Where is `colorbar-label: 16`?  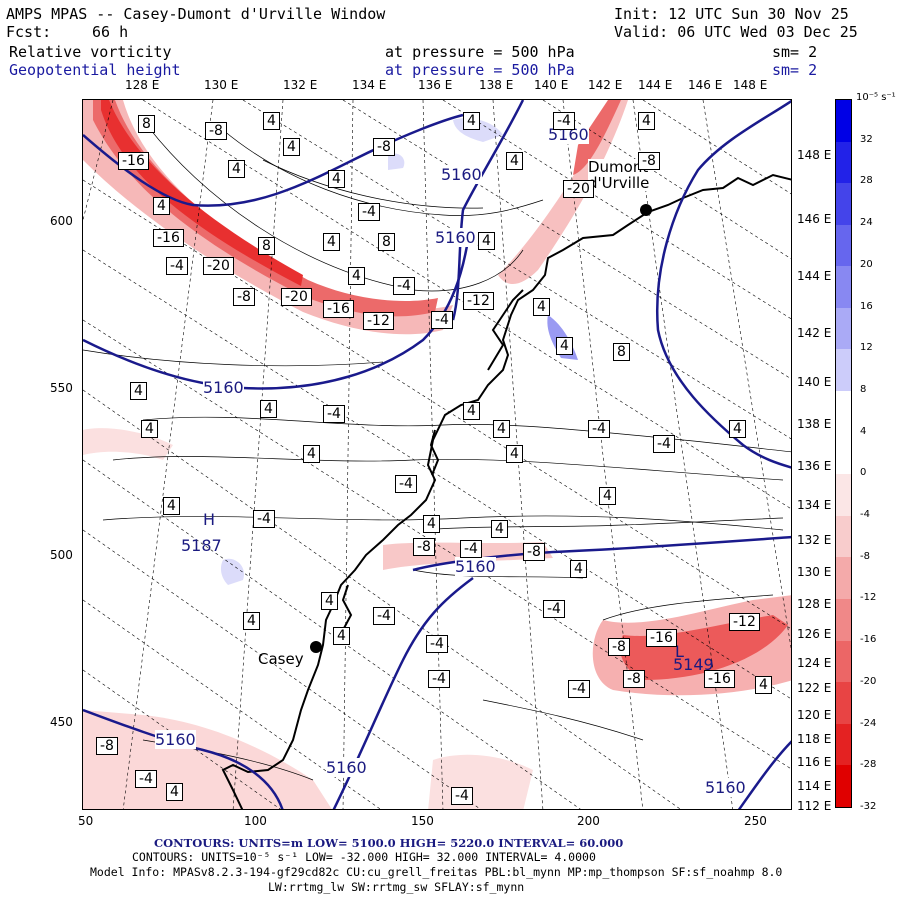
colorbar-label: 16 is located at coordinates (866, 306).